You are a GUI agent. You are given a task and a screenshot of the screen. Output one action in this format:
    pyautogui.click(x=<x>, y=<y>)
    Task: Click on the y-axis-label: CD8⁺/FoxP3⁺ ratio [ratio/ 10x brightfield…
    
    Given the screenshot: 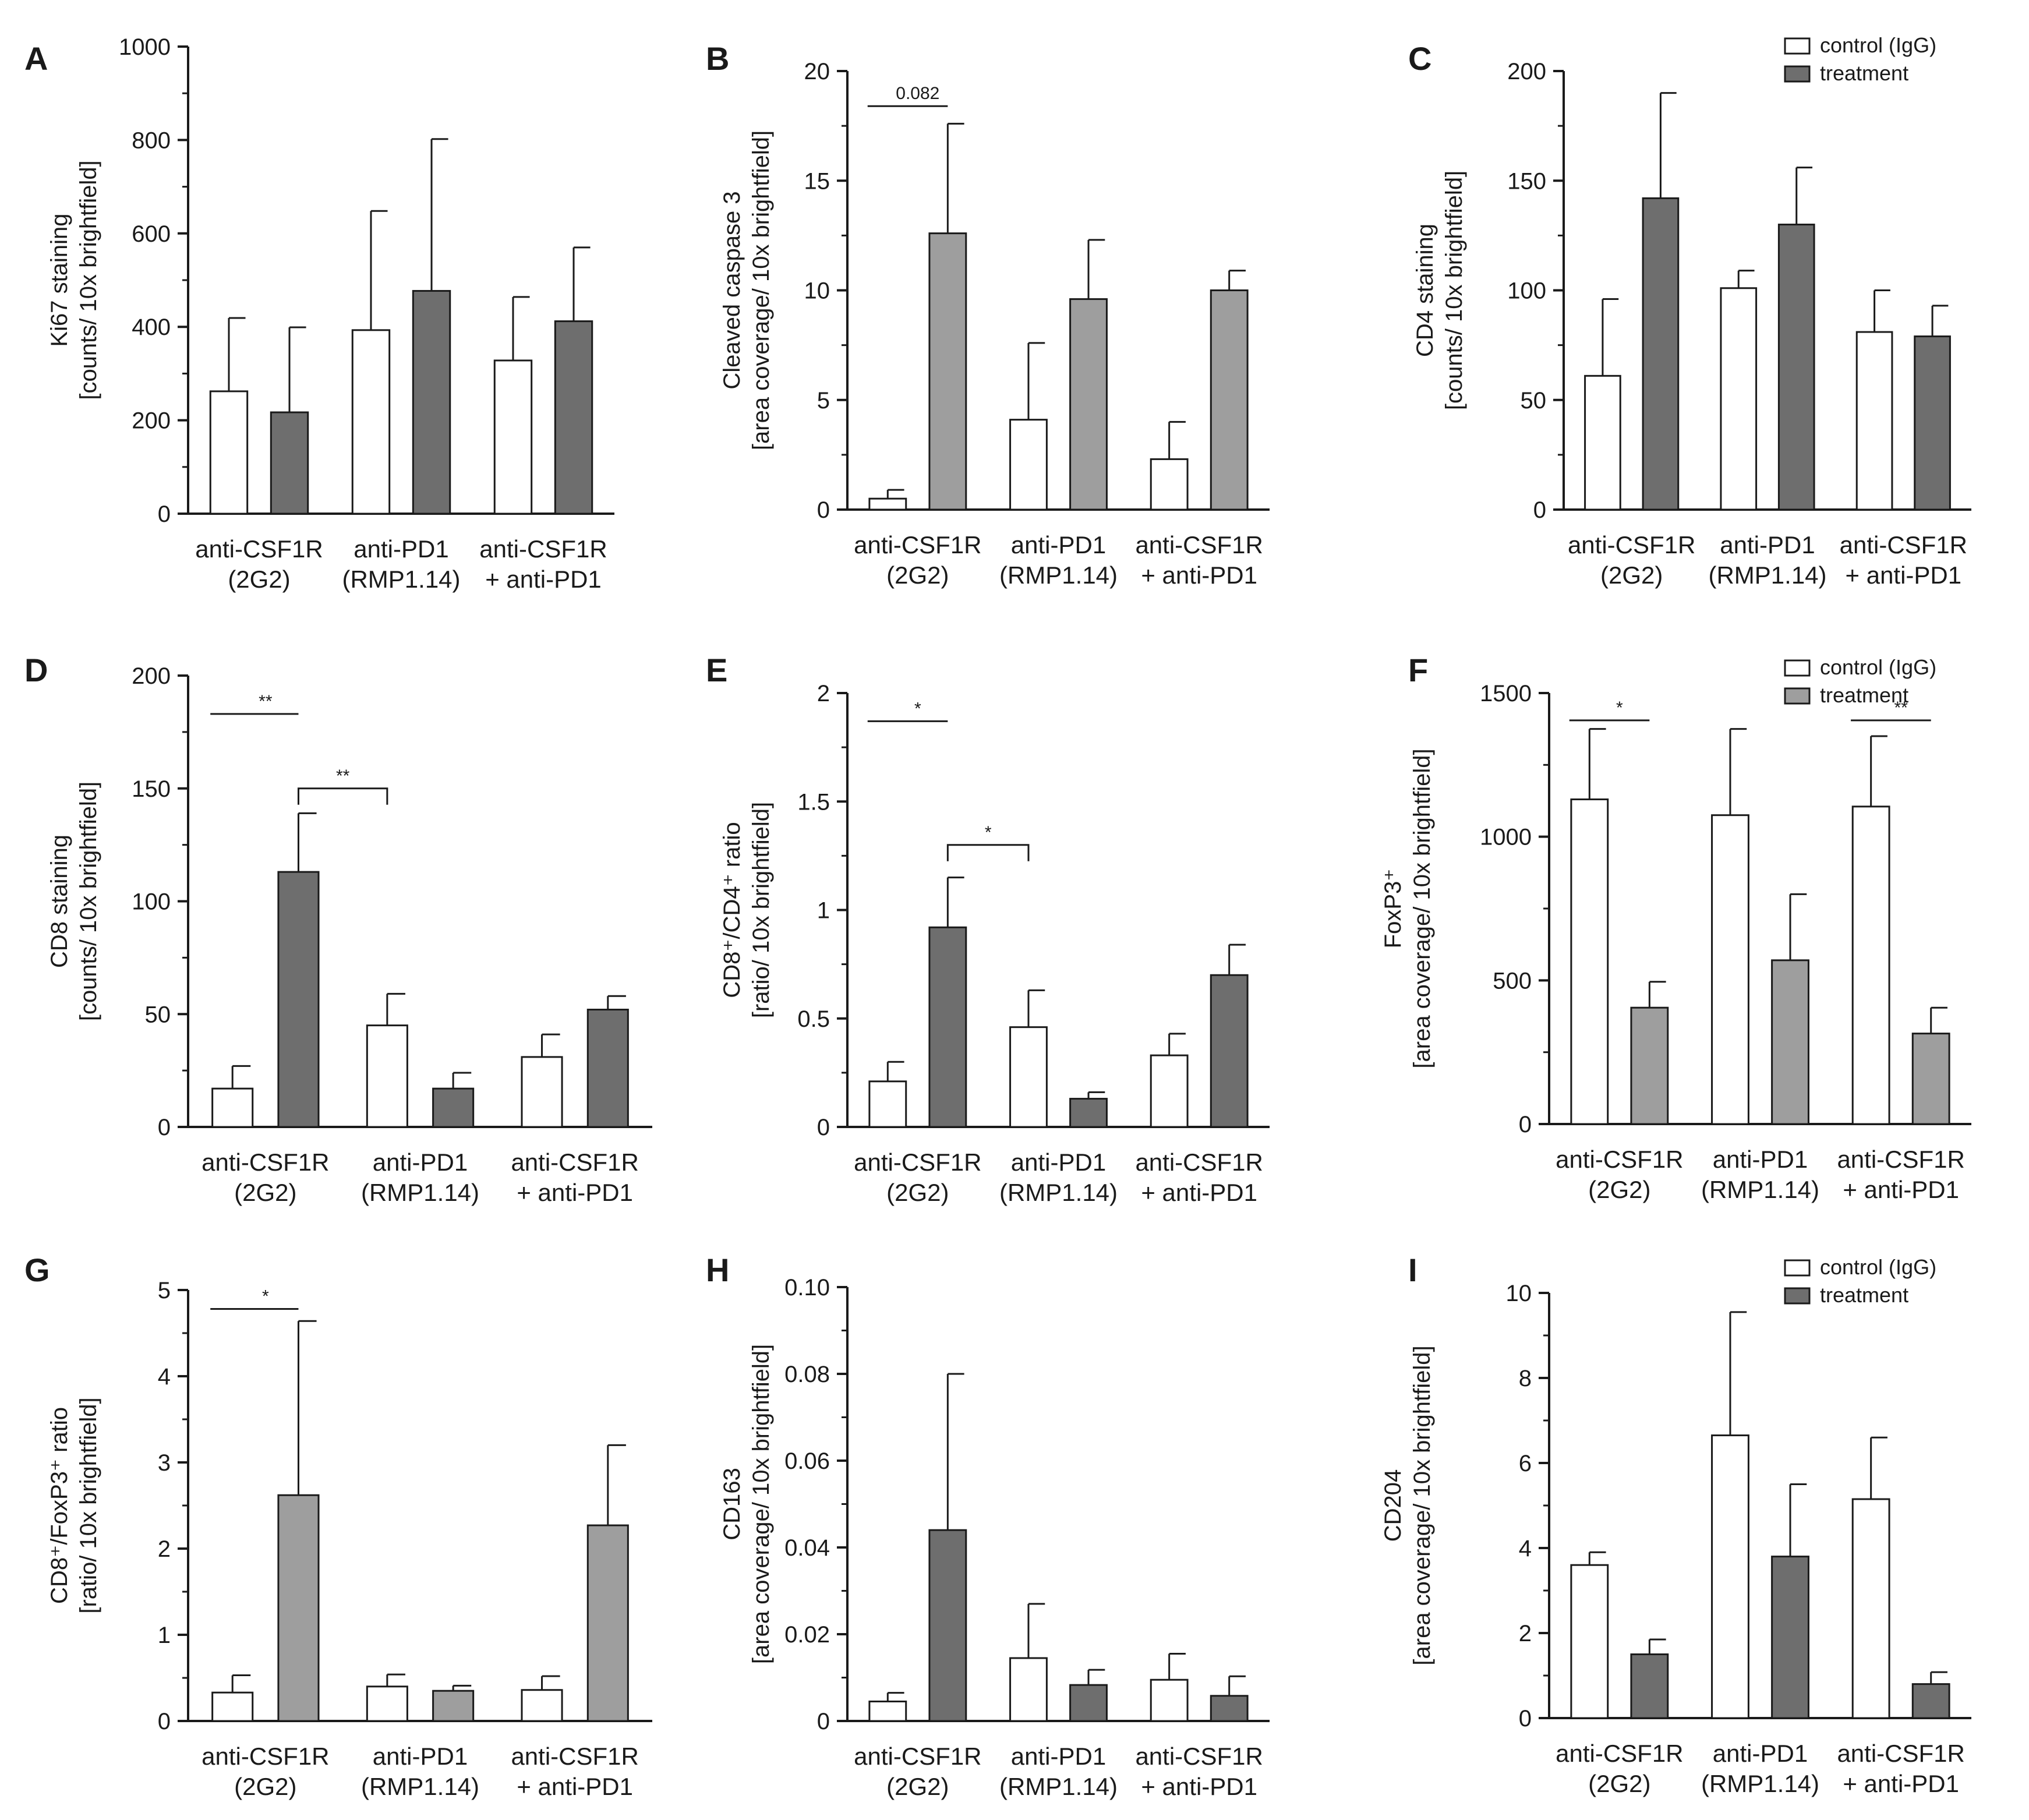 What is the action you would take?
    pyautogui.click(x=74, y=1505)
    